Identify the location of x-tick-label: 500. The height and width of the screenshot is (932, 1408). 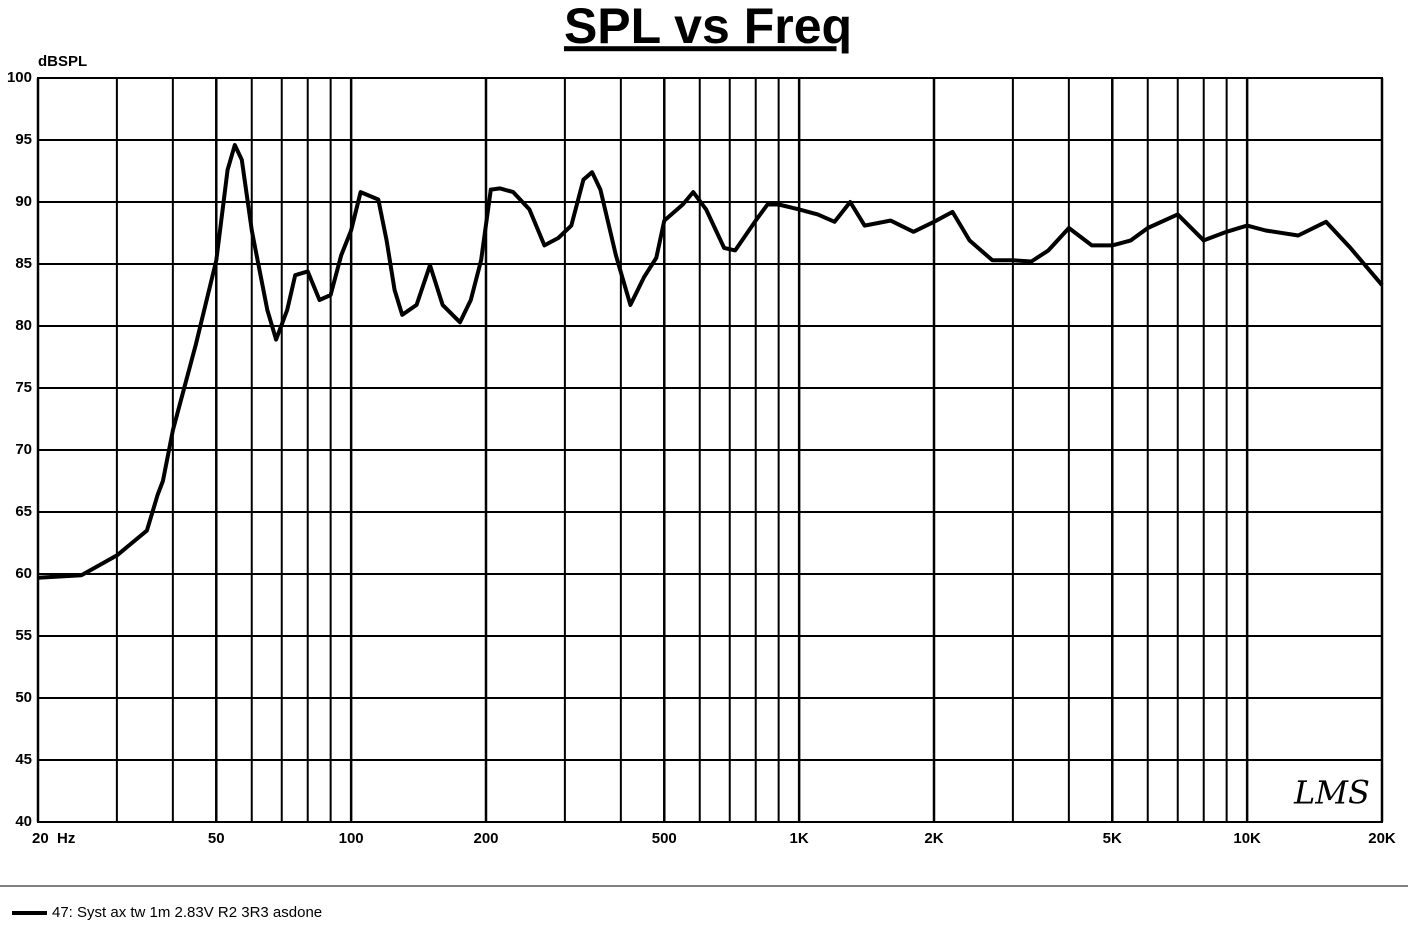
(664, 838).